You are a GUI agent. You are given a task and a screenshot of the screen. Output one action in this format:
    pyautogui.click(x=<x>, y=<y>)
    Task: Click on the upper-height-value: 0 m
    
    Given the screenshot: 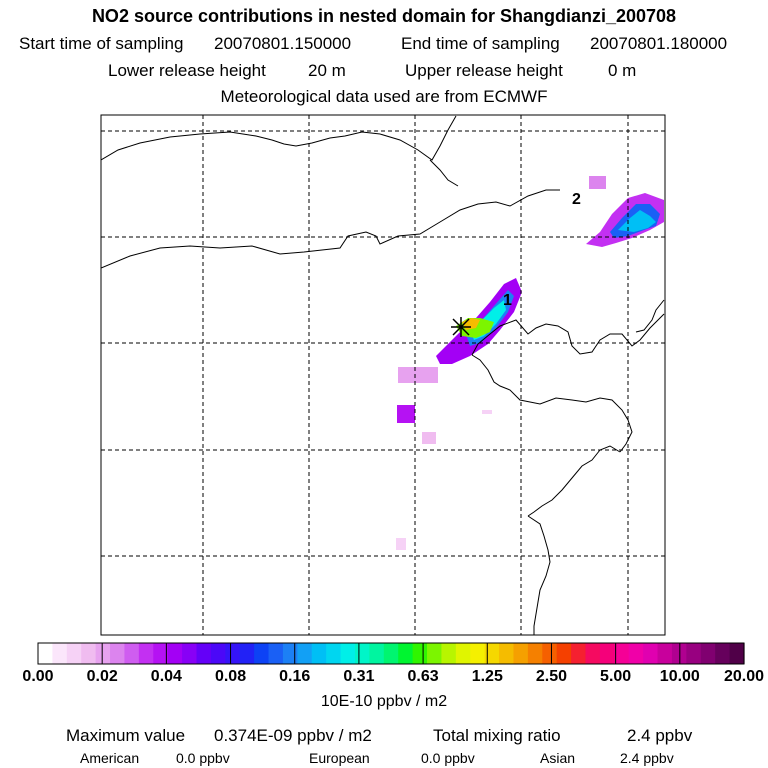 What is the action you would take?
    pyautogui.click(x=622, y=70)
    